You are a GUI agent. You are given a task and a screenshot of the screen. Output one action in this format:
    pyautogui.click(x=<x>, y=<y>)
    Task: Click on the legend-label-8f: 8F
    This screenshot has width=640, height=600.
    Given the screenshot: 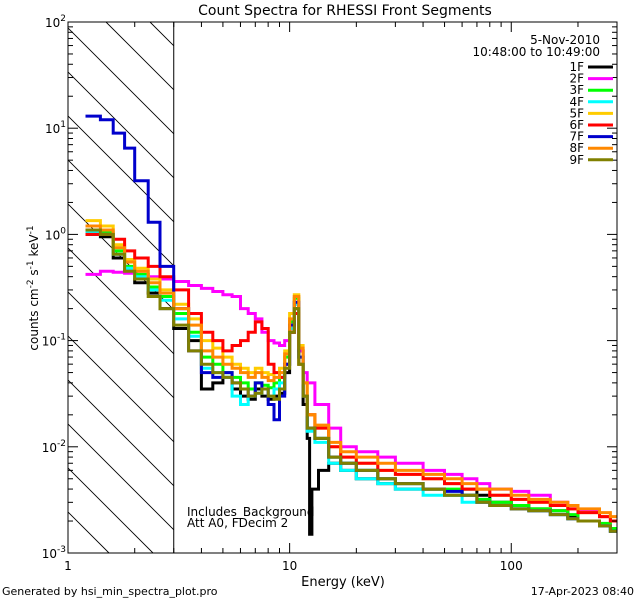 What is the action you would take?
    pyautogui.click(x=576, y=148)
    